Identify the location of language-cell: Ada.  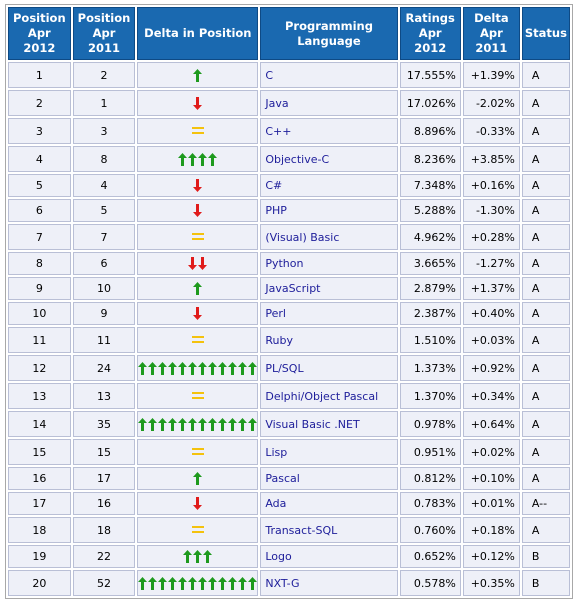
(329, 503).